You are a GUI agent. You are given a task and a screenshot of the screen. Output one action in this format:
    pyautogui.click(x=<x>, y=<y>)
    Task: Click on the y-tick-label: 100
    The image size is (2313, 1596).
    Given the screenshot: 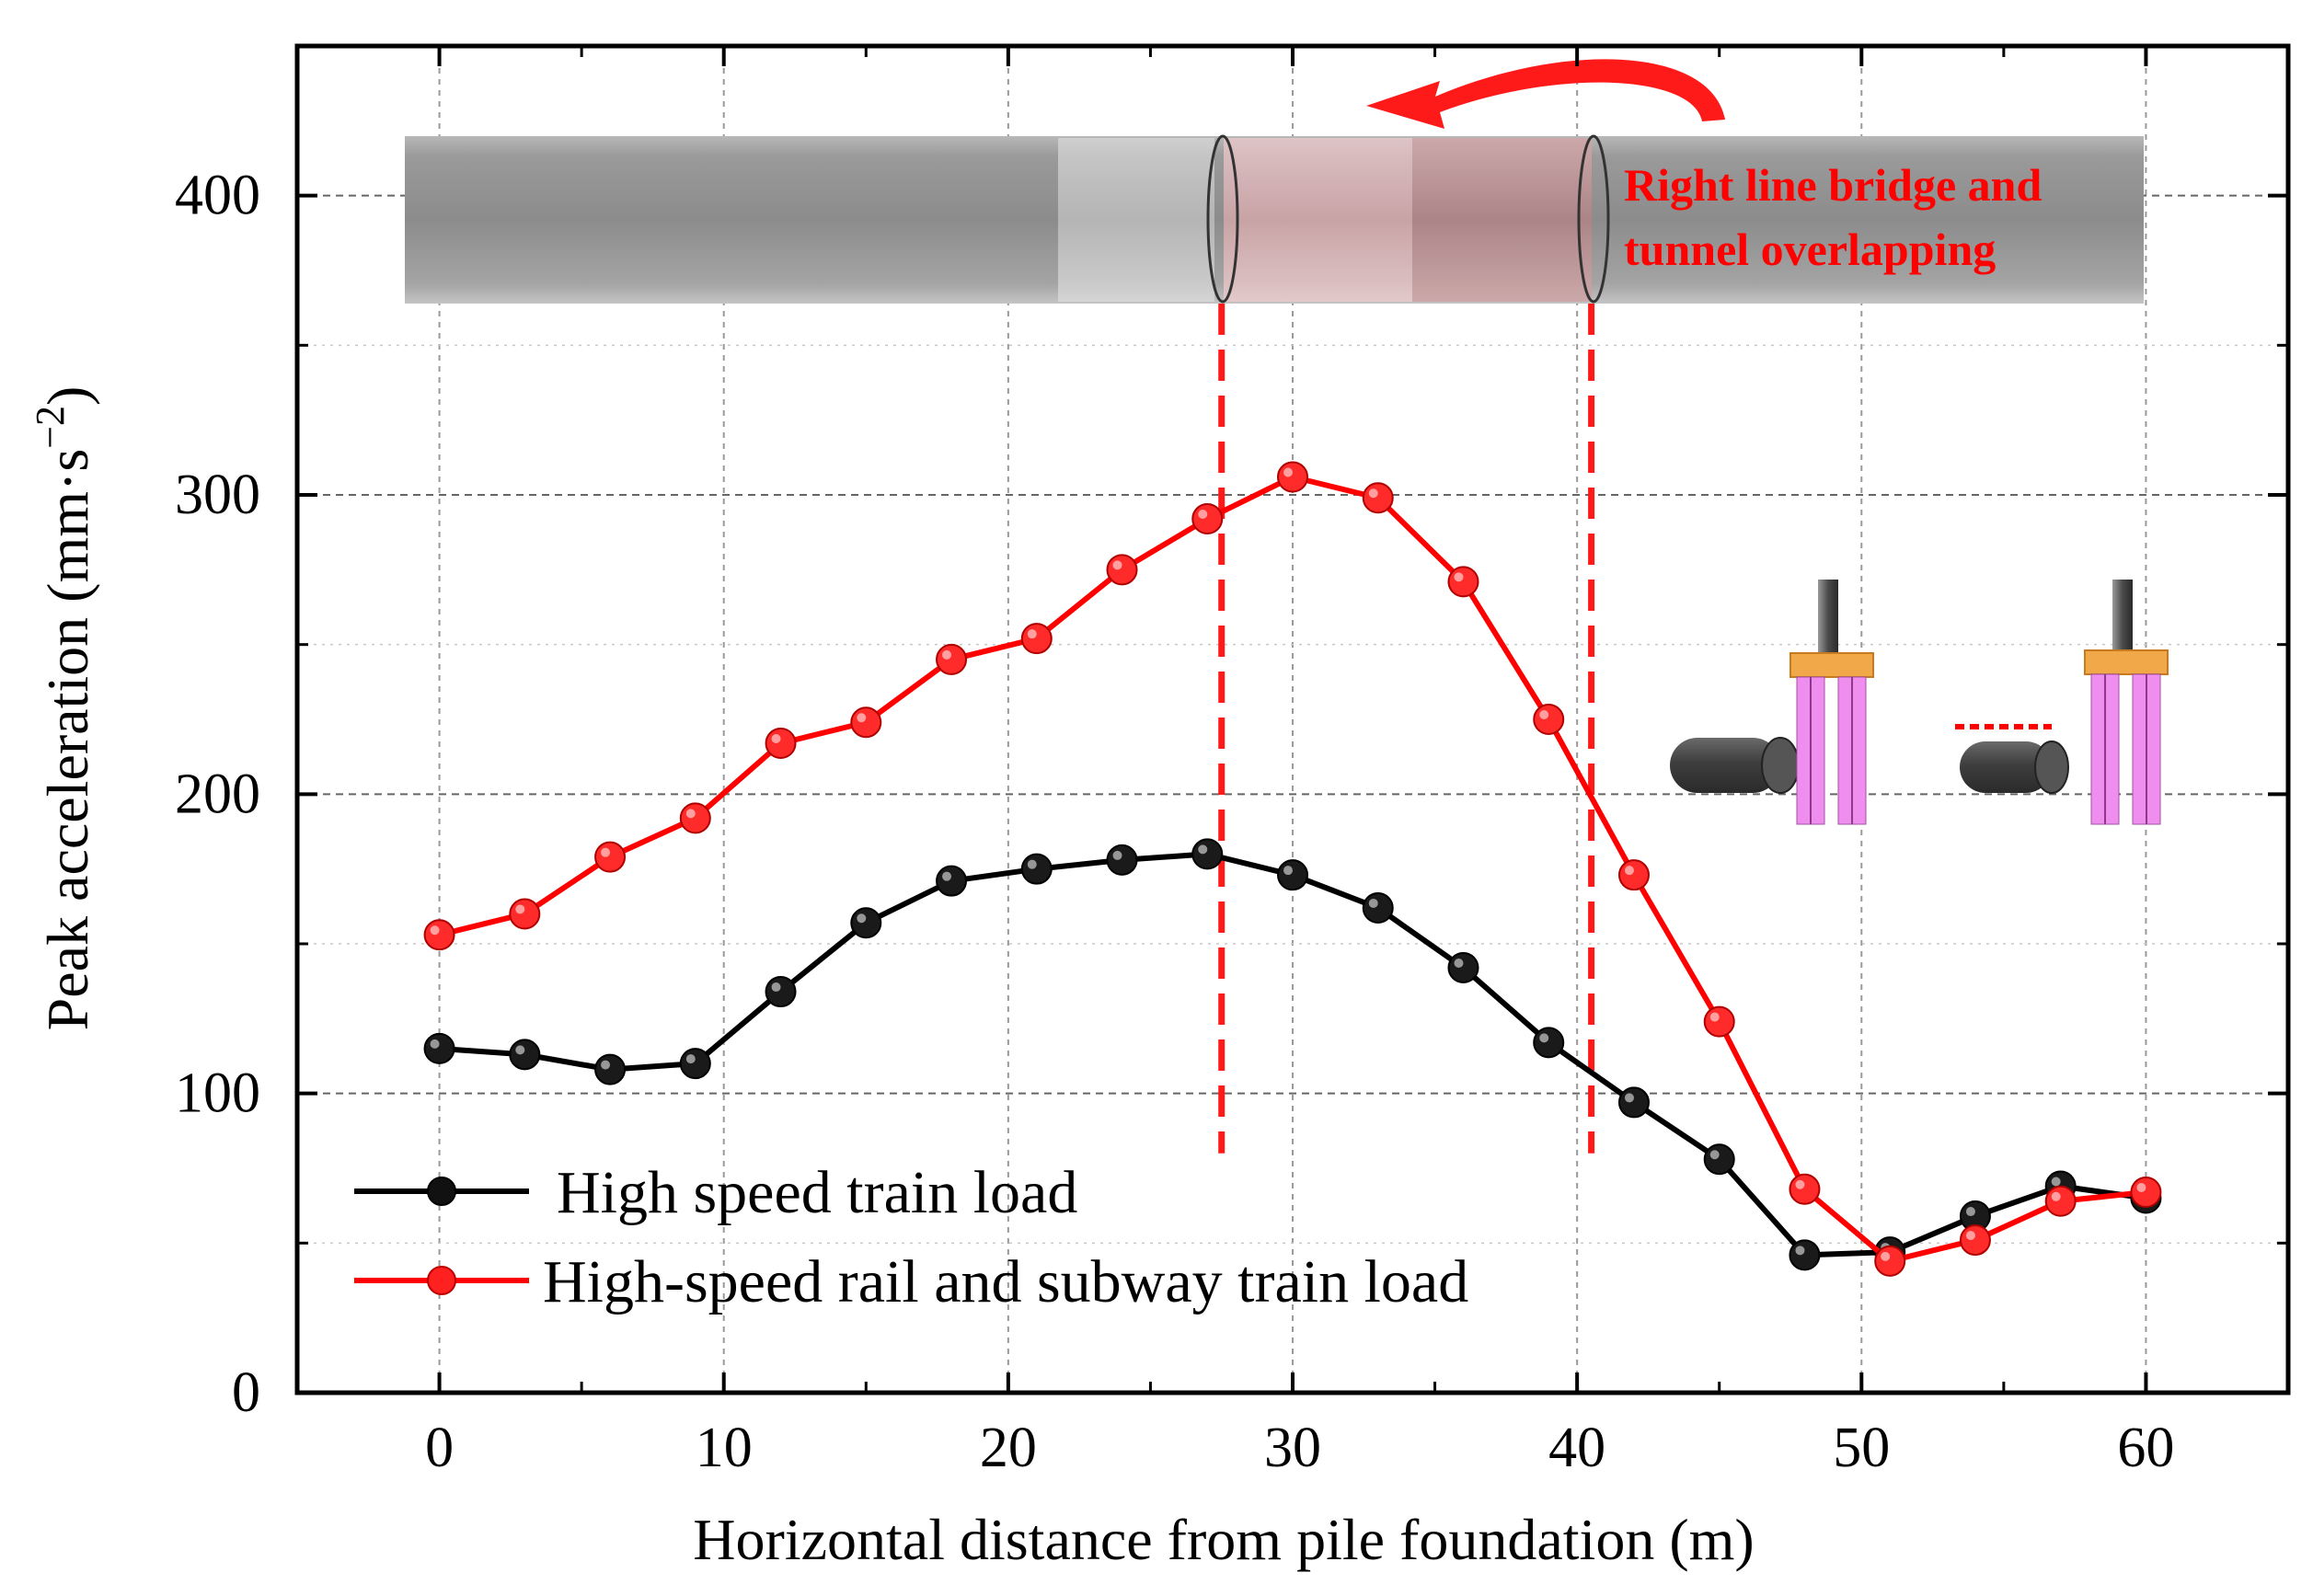 What is the action you would take?
    pyautogui.click(x=217, y=1093)
    